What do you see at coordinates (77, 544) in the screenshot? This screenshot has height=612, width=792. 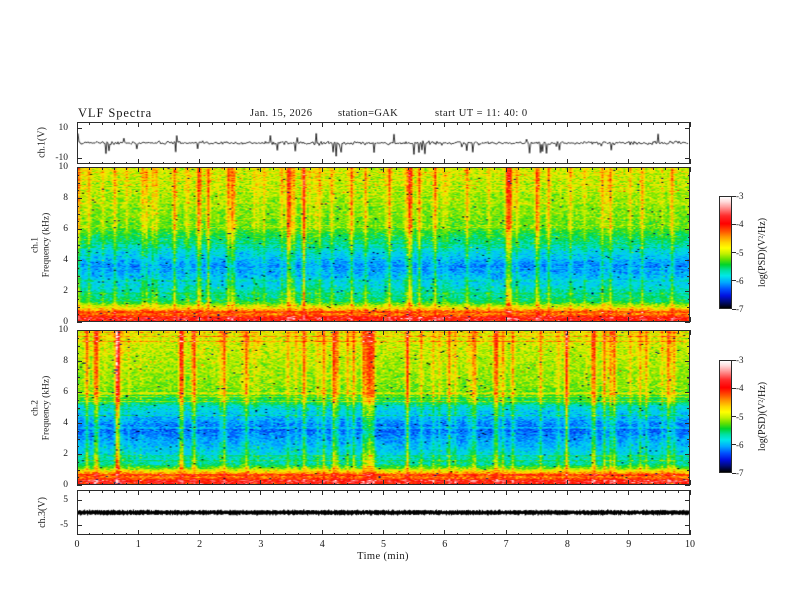 I see `x-axis-tick: 0` at bounding box center [77, 544].